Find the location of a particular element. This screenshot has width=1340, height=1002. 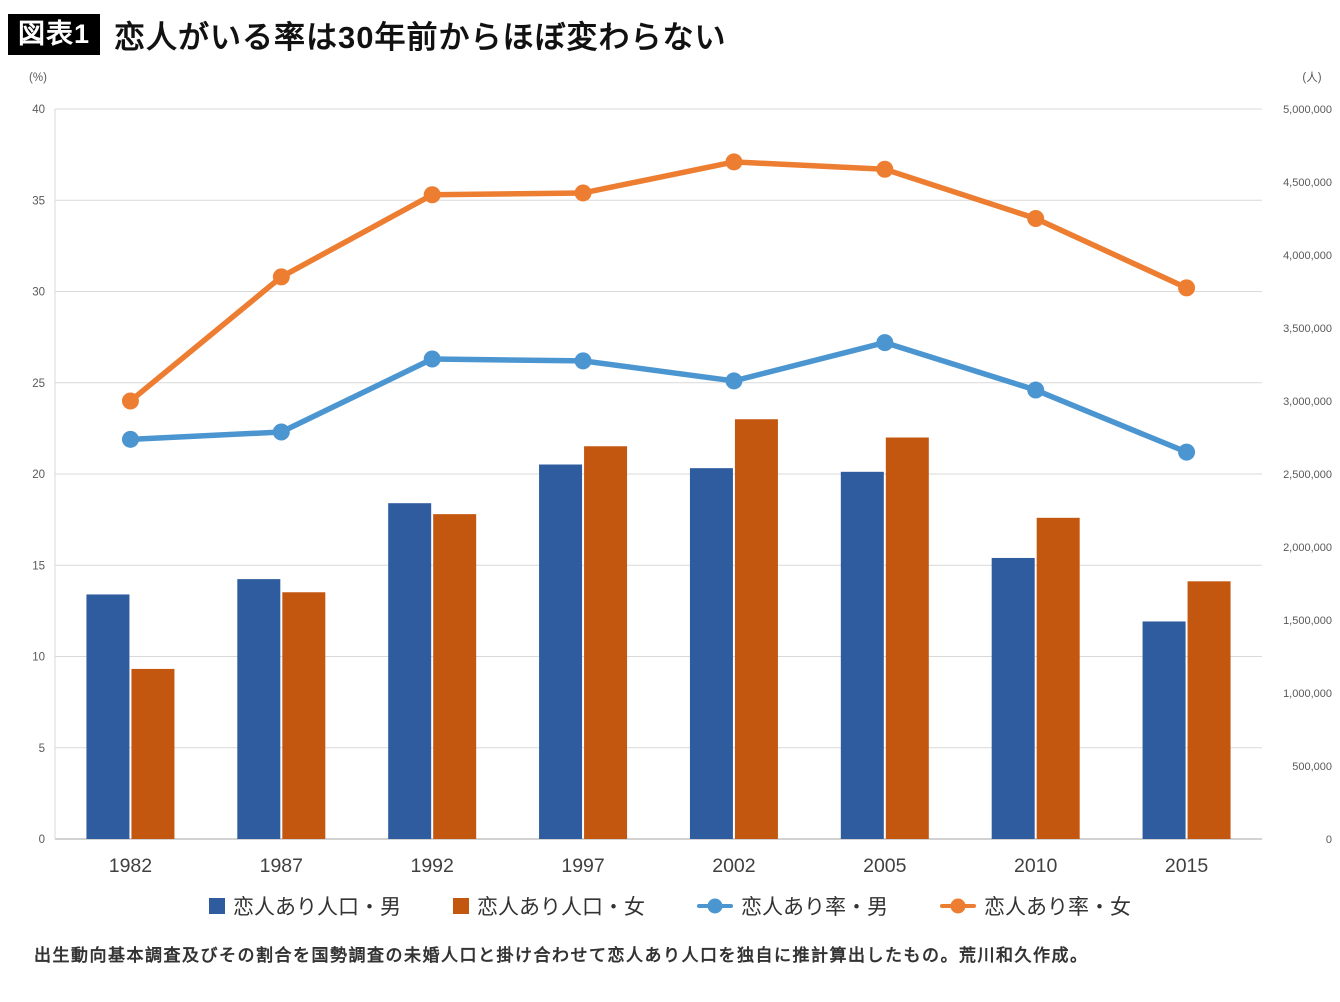

right-axis-tick-label: 4,500,000 is located at coordinates (1307, 183).